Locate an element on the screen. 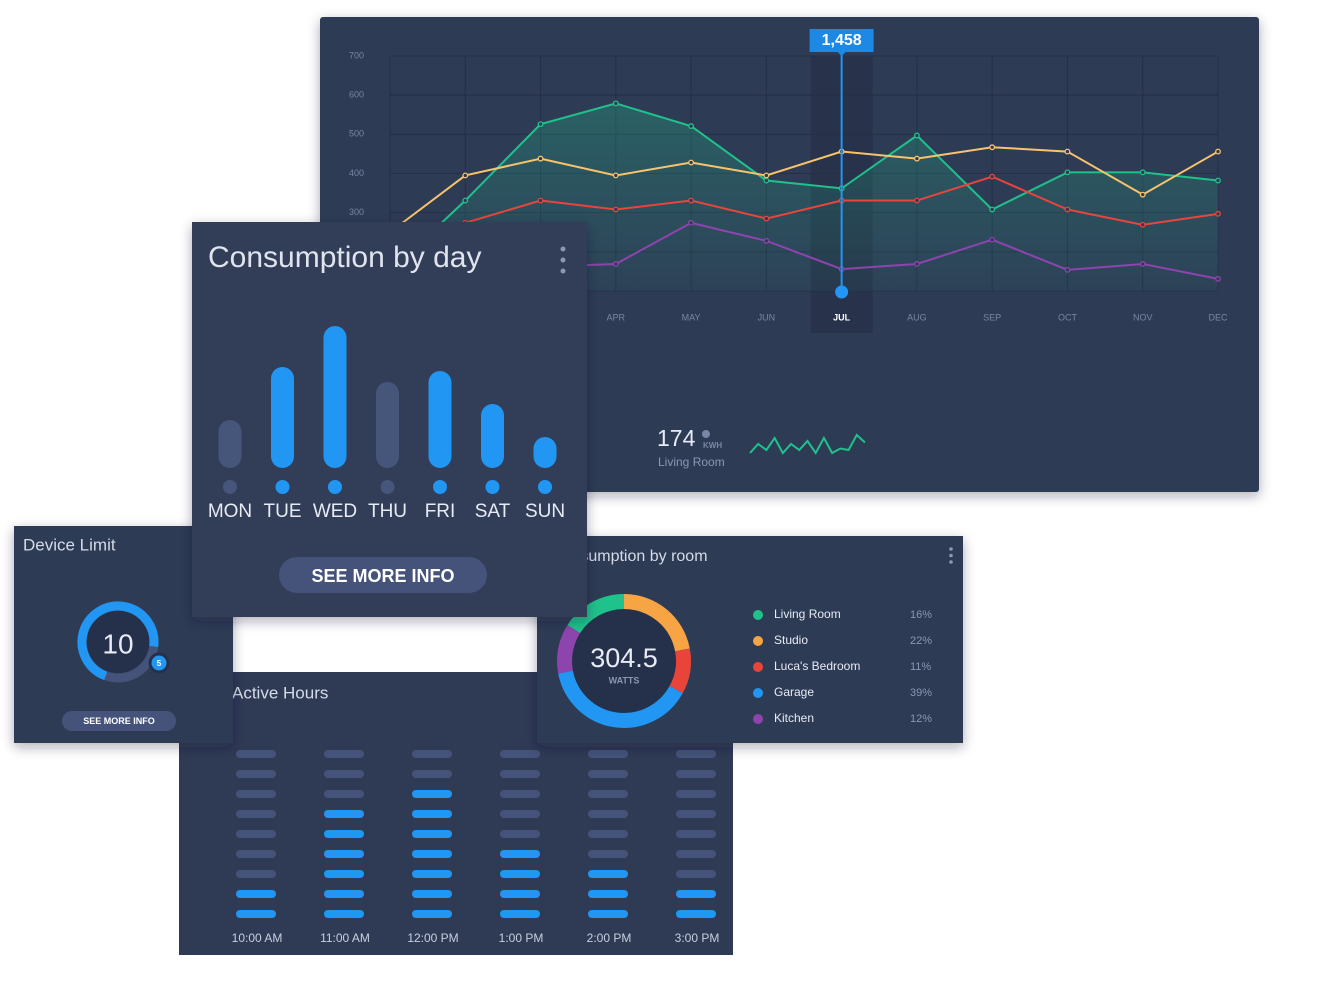 This screenshot has width=1319, height=995. legend-label: Garage is located at coordinates (794, 692).